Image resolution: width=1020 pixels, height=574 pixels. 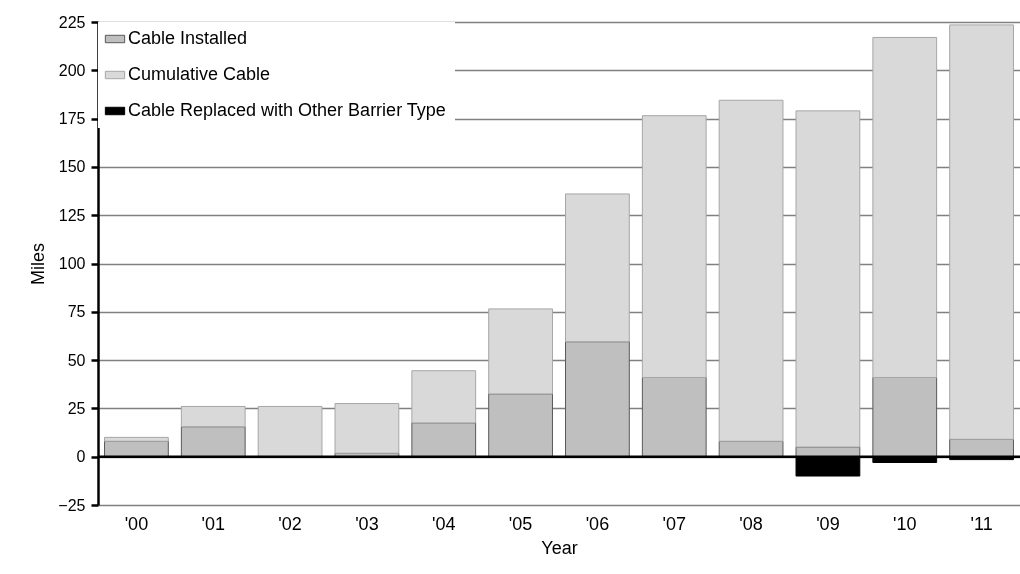 What do you see at coordinates (290, 523) in the screenshot?
I see `x-tick-label: '02` at bounding box center [290, 523].